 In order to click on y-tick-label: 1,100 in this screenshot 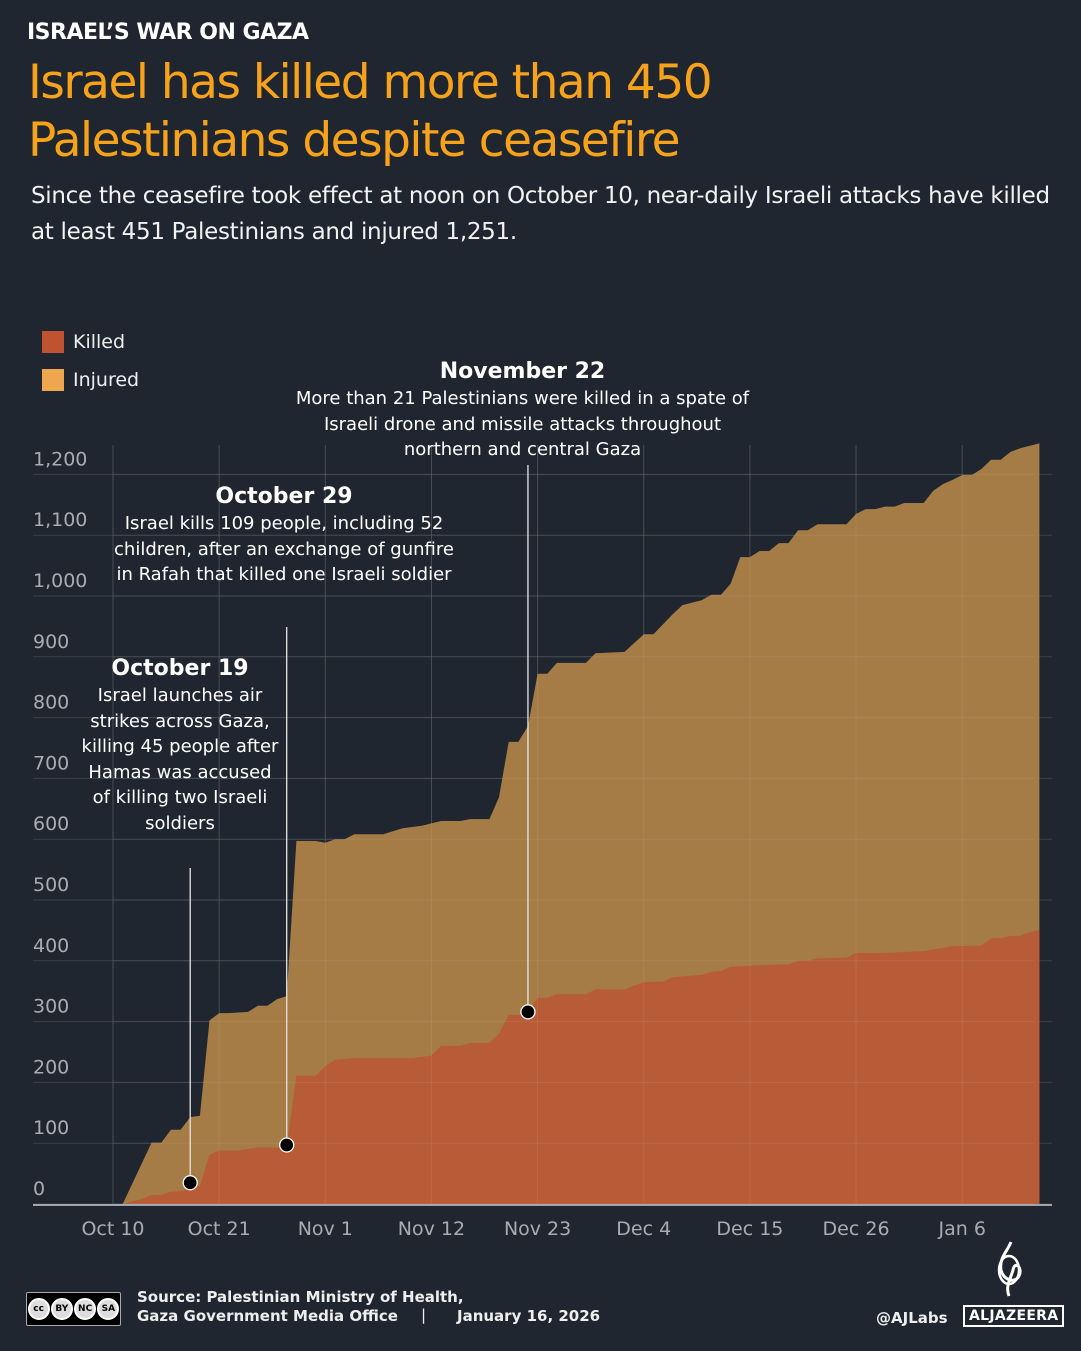, I will do `click(60, 520)`.